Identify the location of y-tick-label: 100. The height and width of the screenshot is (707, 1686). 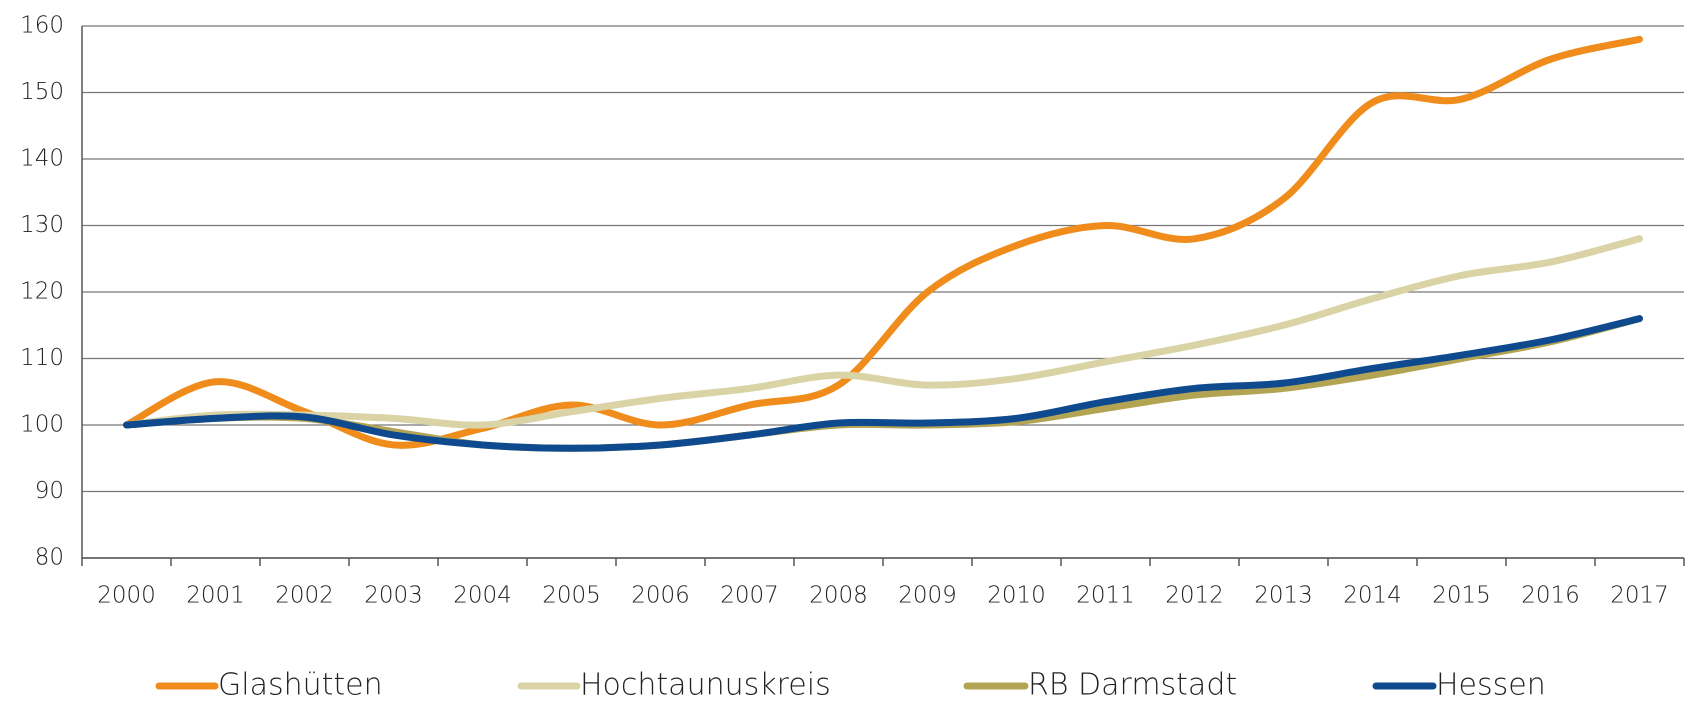
(42, 425).